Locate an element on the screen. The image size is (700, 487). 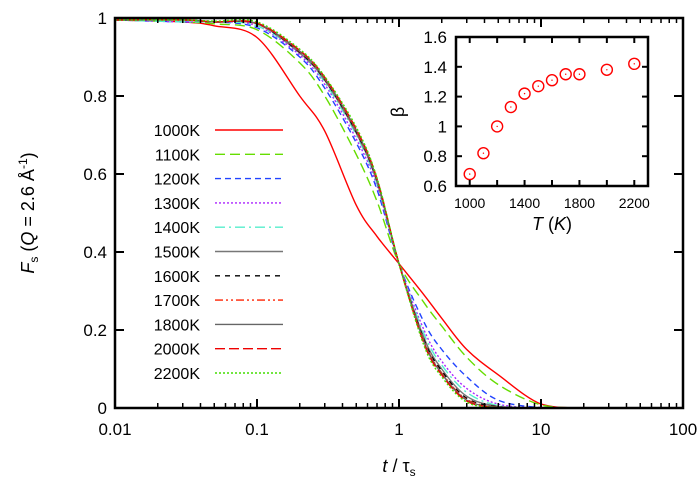
y-tick-label: 0.2 is located at coordinates (95, 330).